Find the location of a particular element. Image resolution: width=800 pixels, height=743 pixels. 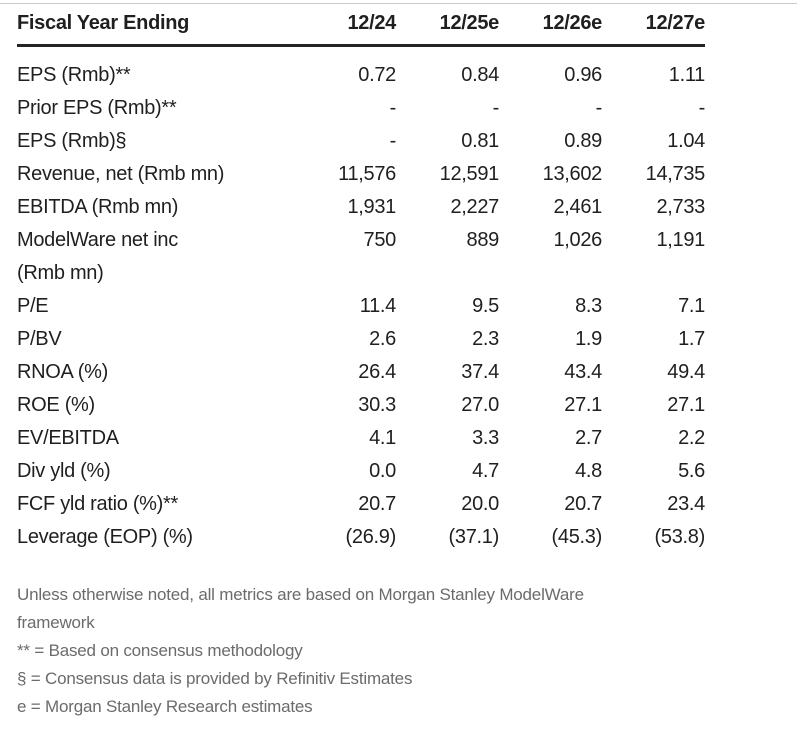

column-header-12-25e: 12/25e is located at coordinates (447, 25).